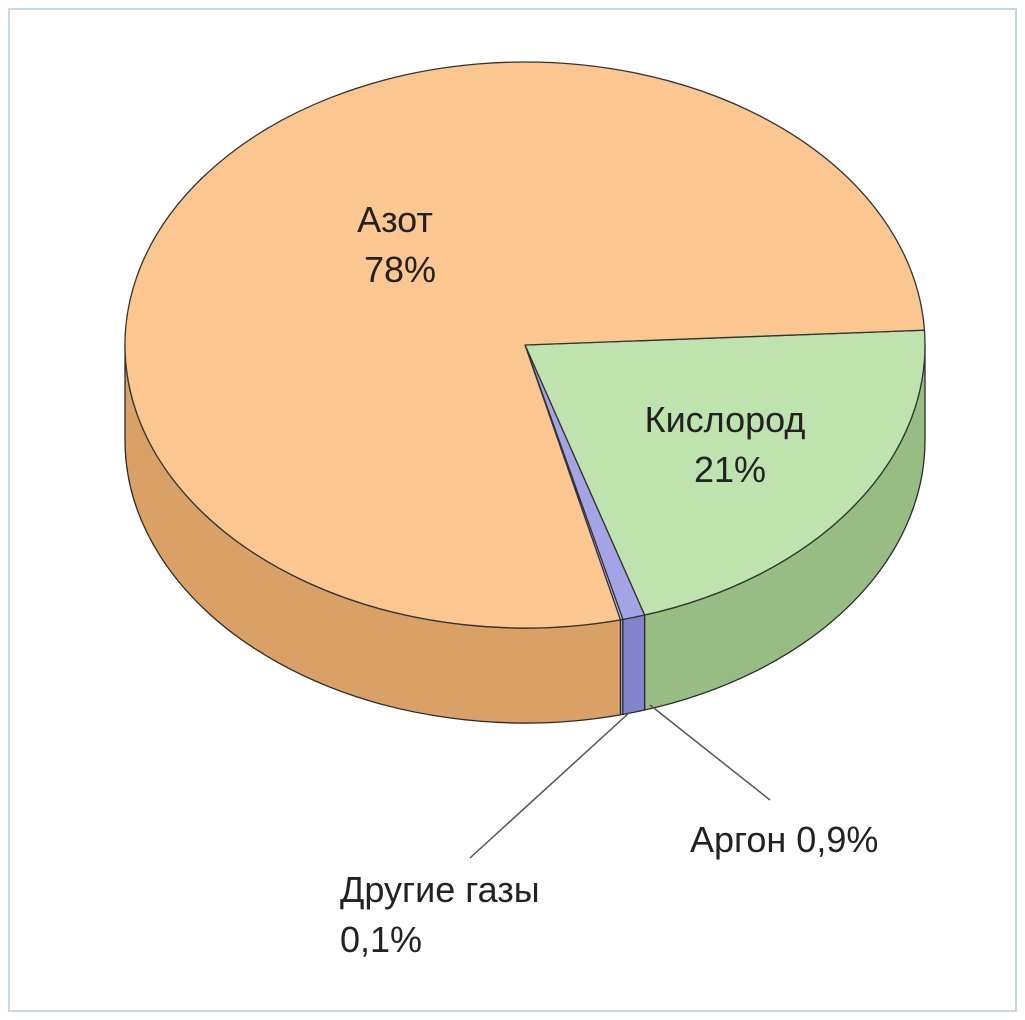 This screenshot has width=1025, height=1020. Describe the element at coordinates (381, 939) in the screenshot. I see `label-value: 0,1%` at that location.